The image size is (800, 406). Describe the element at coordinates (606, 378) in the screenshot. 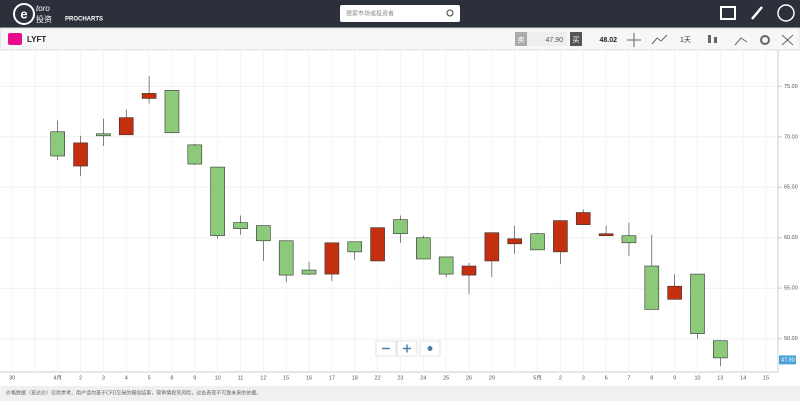

I see `x-tick-label: 6` at that location.